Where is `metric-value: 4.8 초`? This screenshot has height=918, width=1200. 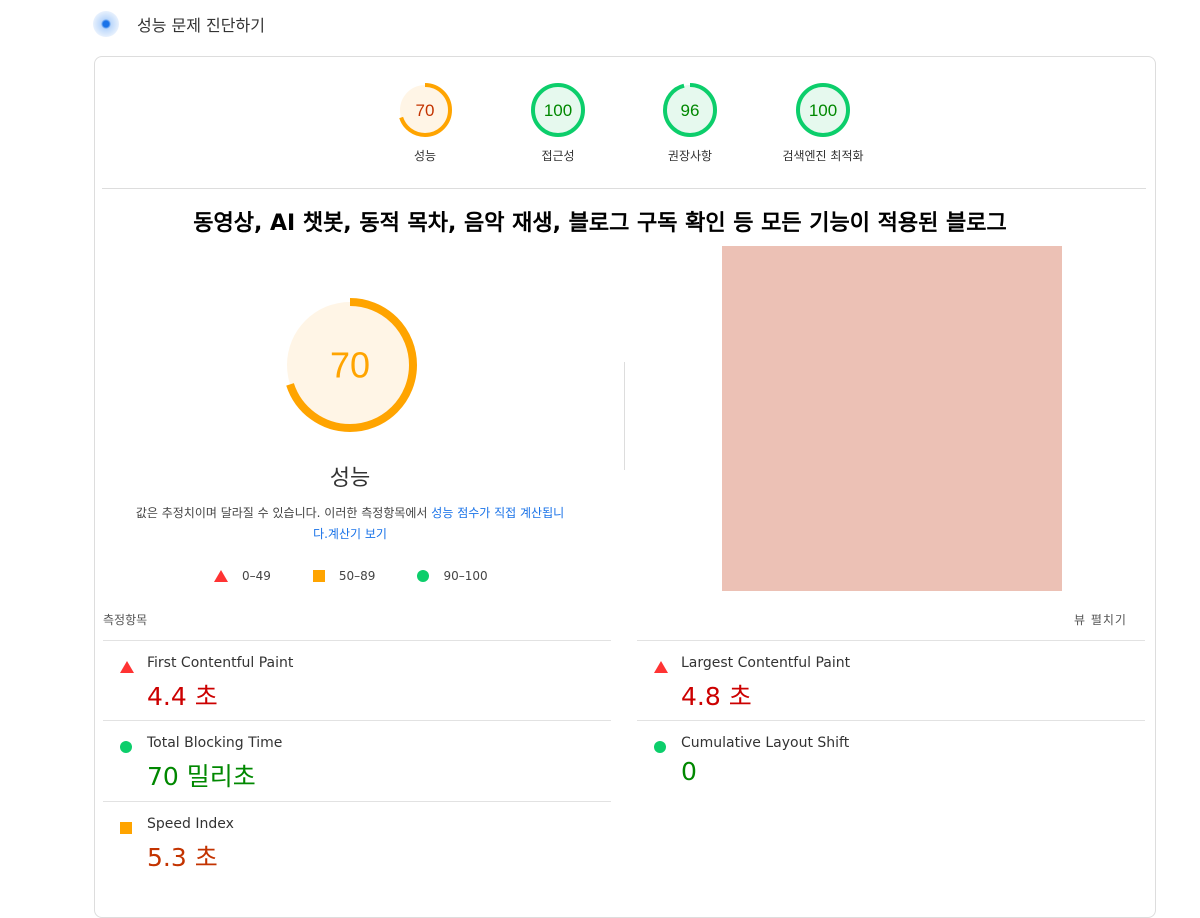
metric-value: 4.8 초 is located at coordinates (716, 696).